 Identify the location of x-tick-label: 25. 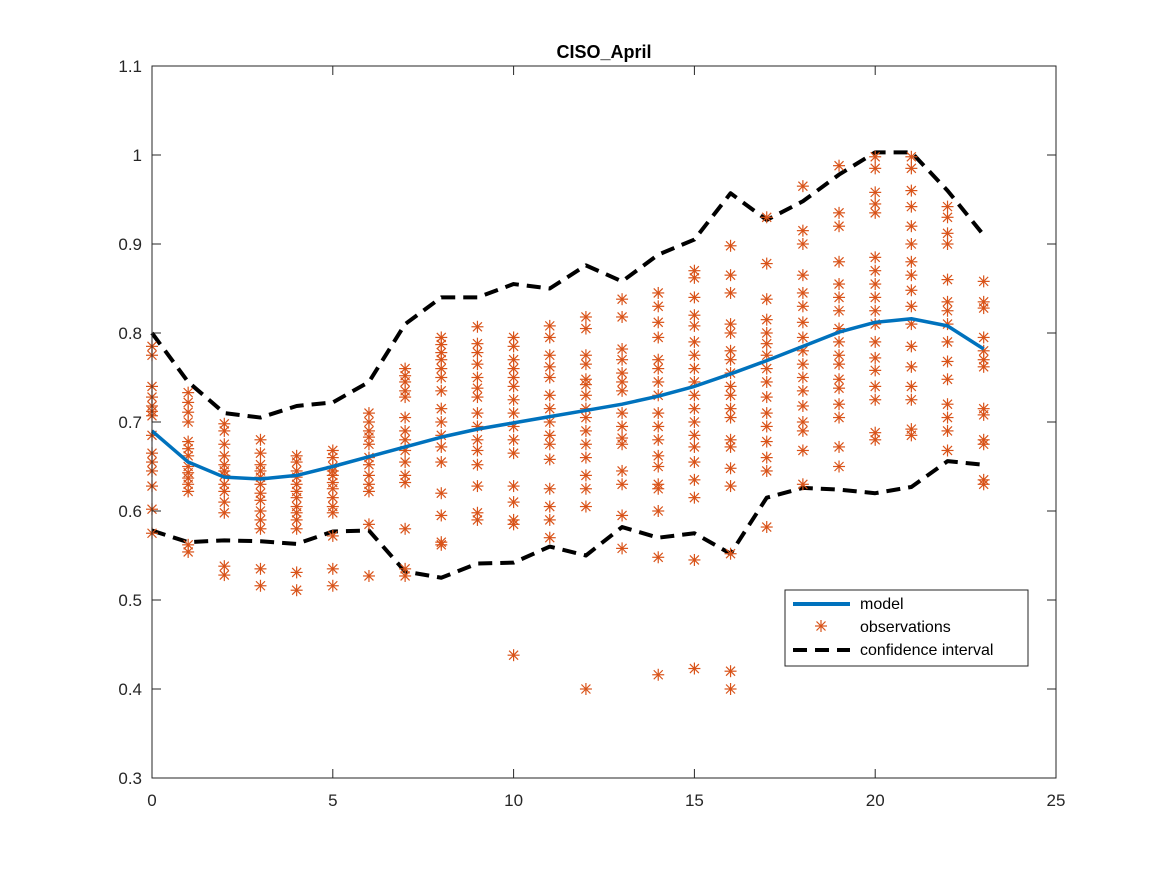
(1056, 800).